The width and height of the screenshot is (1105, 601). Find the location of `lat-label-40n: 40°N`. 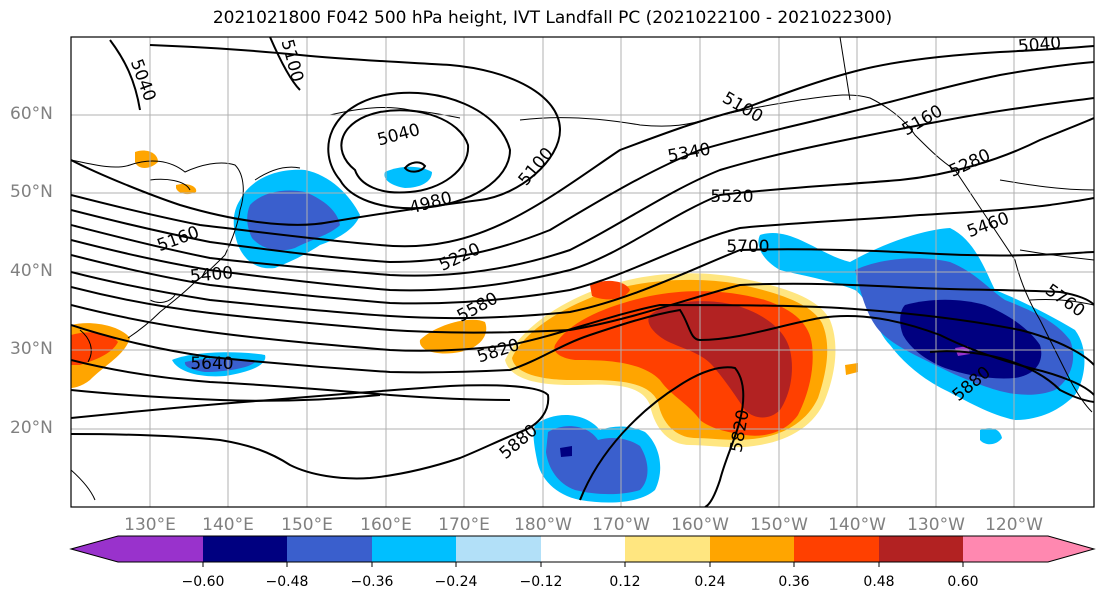

lat-label-40n: 40°N is located at coordinates (31, 271).